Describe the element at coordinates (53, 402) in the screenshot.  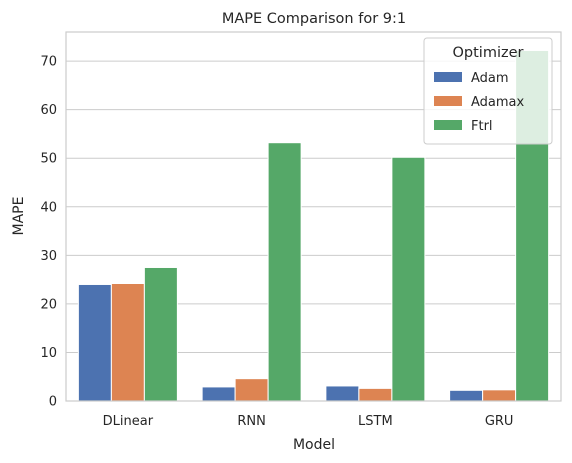
I see `y-tick-label: 0` at that location.